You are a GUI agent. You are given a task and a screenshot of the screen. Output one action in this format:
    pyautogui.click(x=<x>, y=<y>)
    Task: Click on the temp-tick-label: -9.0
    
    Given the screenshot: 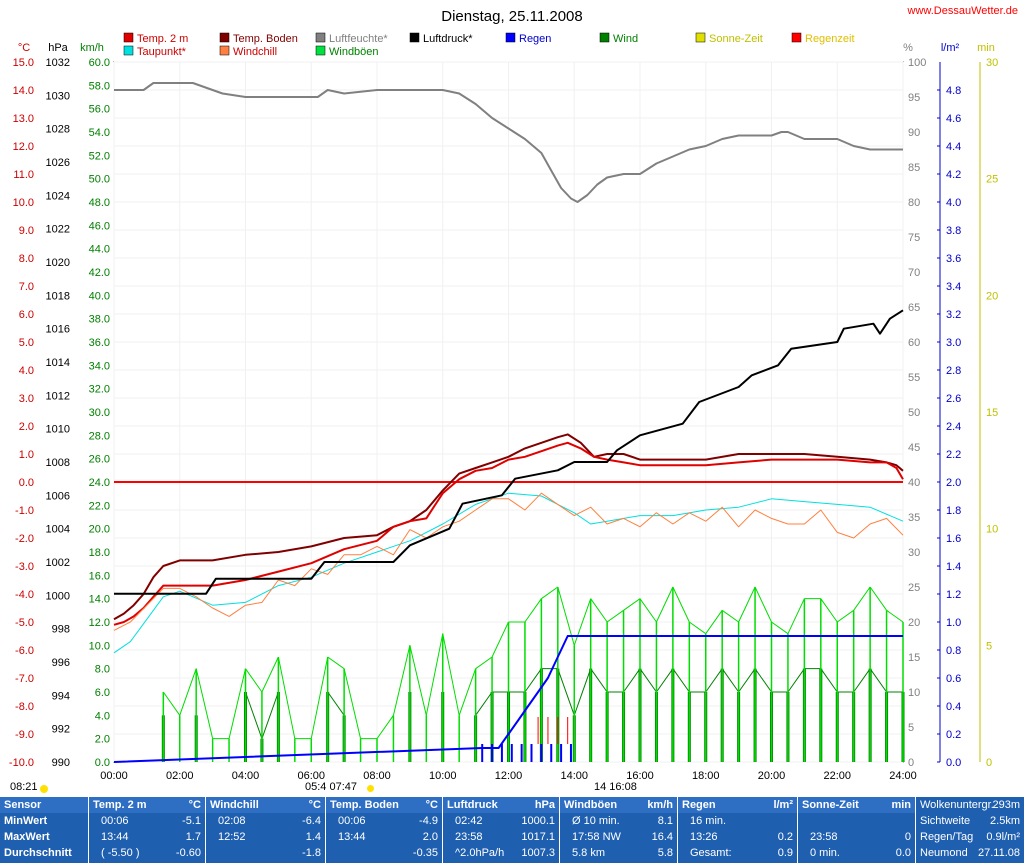 What is the action you would take?
    pyautogui.click(x=24, y=735)
    